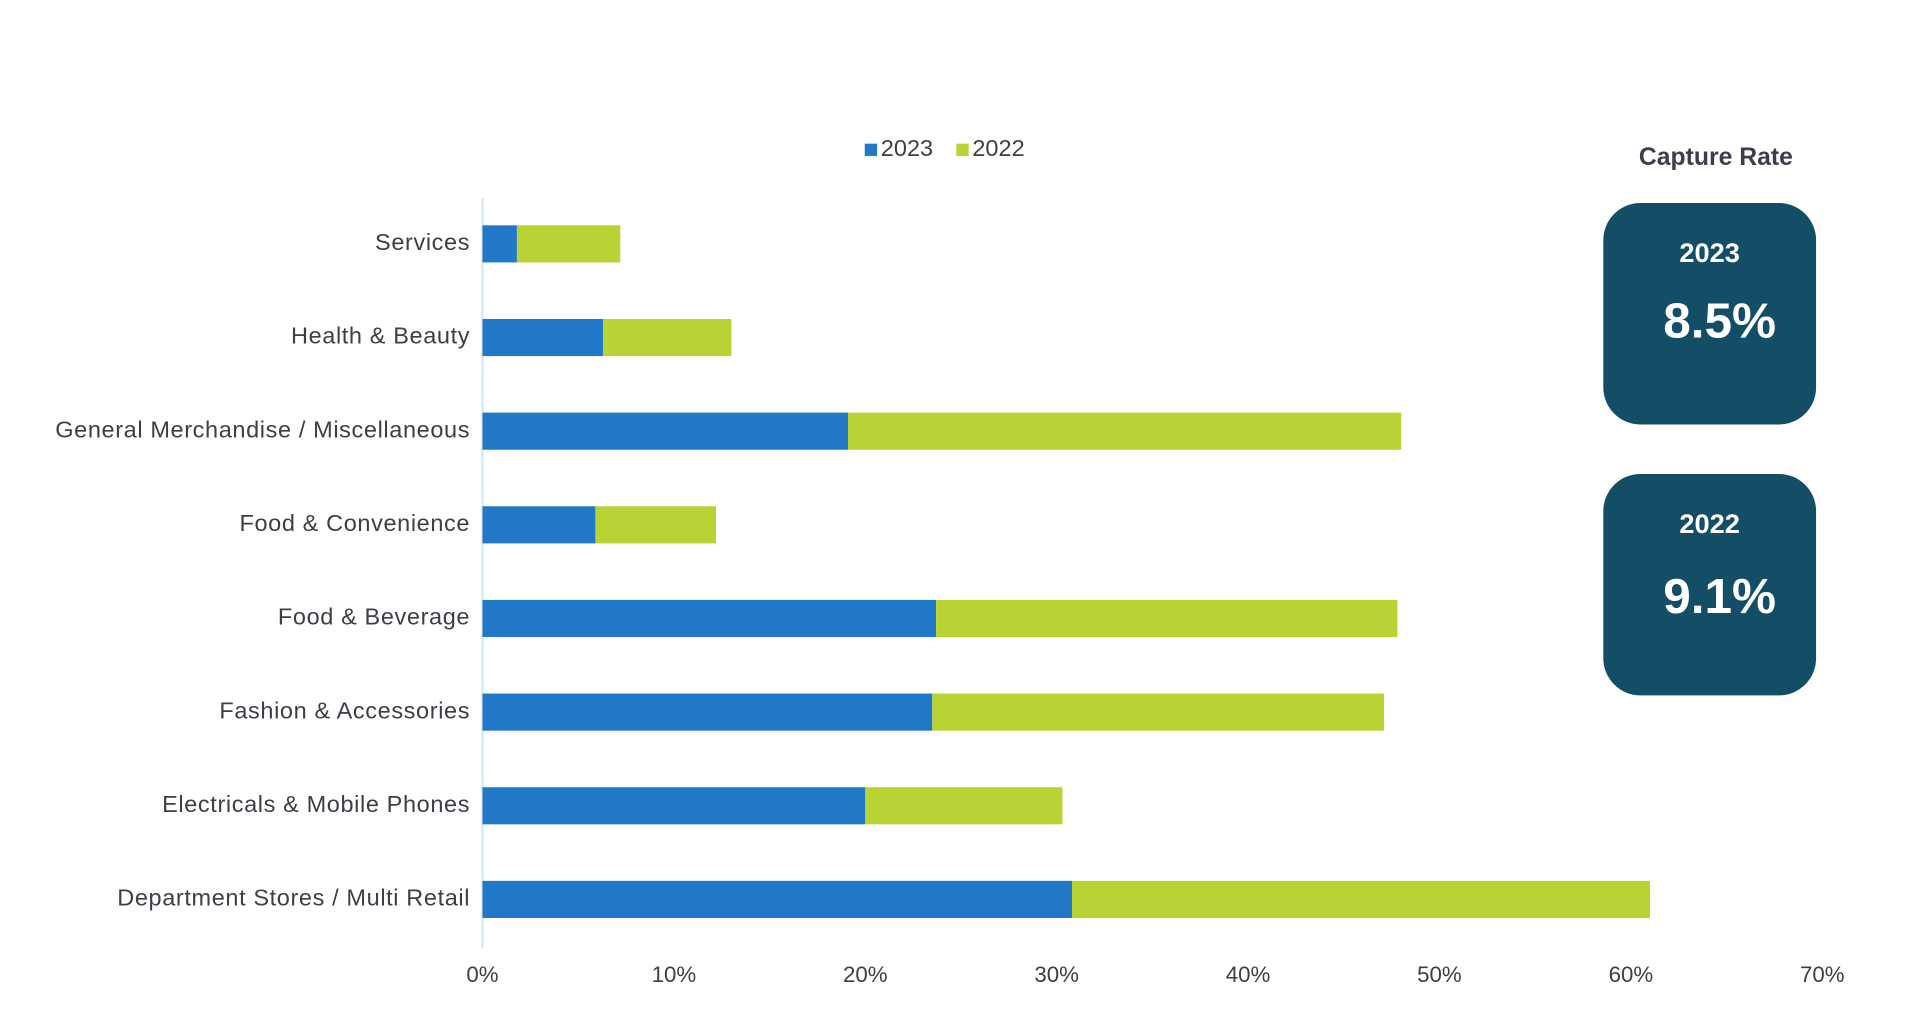 The width and height of the screenshot is (1920, 1016). I want to click on x-tick-label: 20%, so click(865, 974).